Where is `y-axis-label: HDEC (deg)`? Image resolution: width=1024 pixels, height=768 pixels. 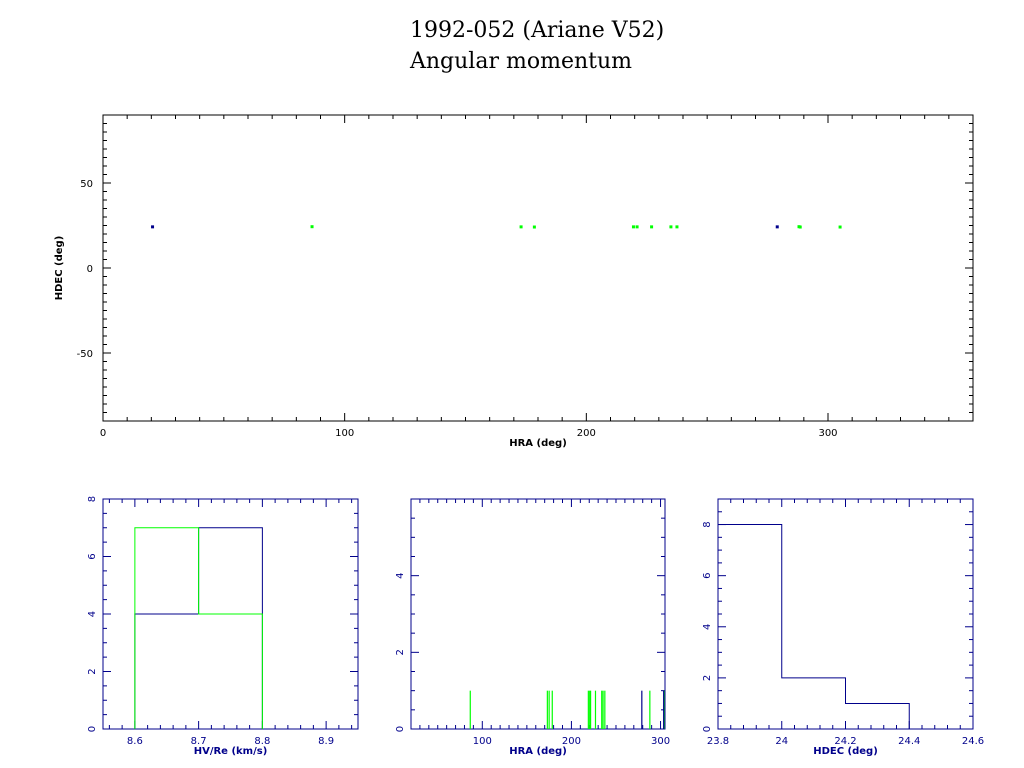 y-axis-label: HDEC (deg) is located at coordinates (59, 268).